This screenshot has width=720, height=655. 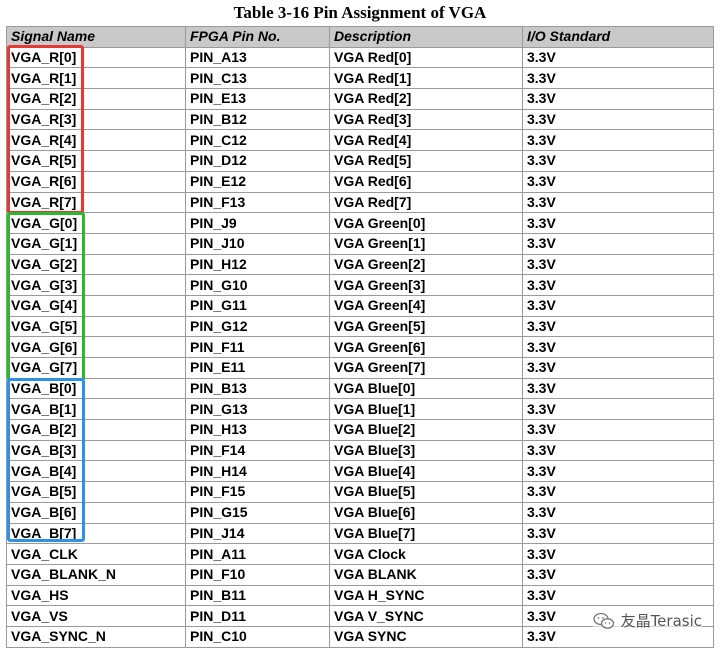 I want to click on fpga-pin-cell: PIN_E13, so click(x=257, y=99).